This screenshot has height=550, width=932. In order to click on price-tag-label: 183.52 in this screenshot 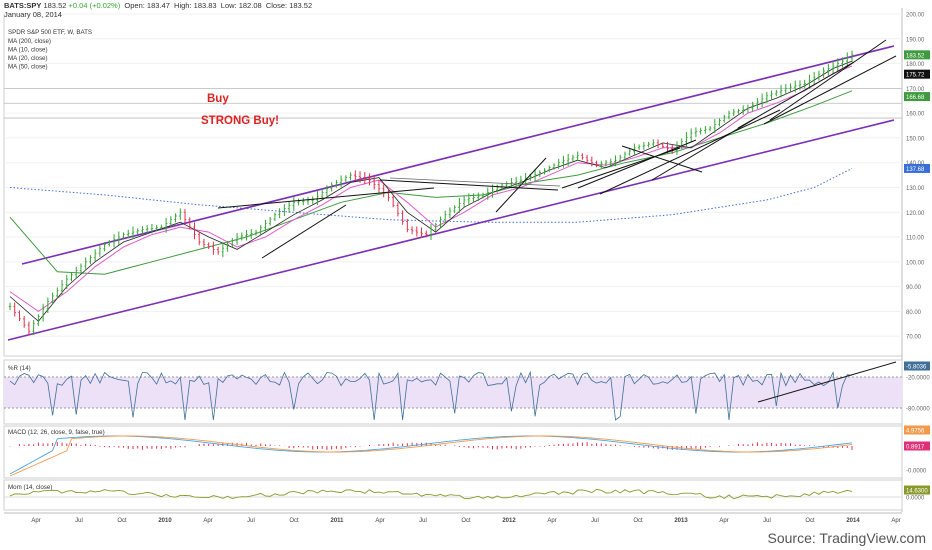, I will do `click(915, 56)`.